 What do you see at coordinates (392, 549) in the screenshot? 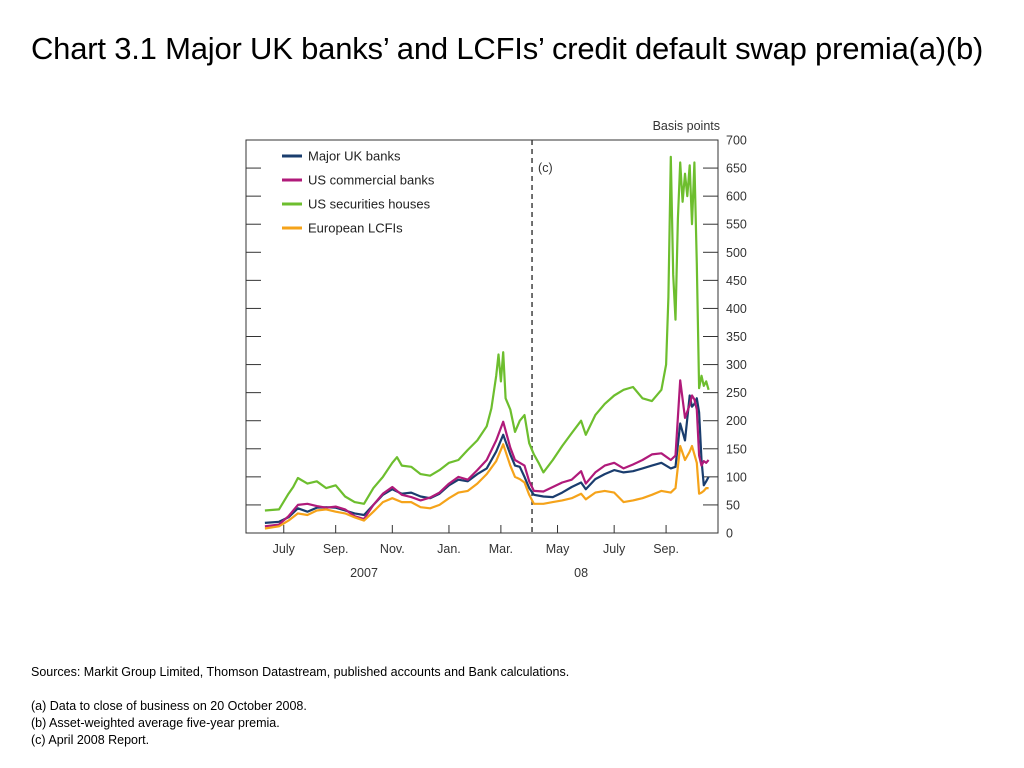
I see `x-tick-label: Nov.` at bounding box center [392, 549].